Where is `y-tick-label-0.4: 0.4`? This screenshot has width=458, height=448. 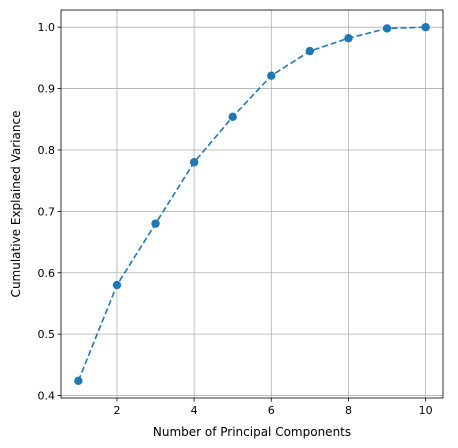 y-tick-label-0.4: 0.4 is located at coordinates (47, 396).